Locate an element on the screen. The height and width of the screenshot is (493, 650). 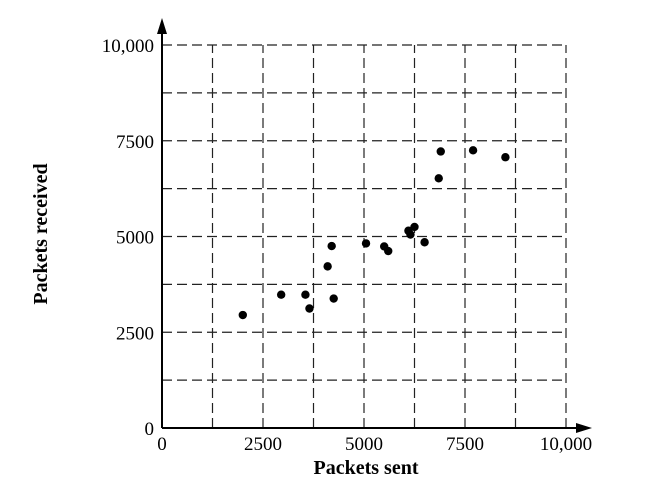
y-tick-labels: 0 2500 5000 7500 10,000 is located at coordinates (128, 238).